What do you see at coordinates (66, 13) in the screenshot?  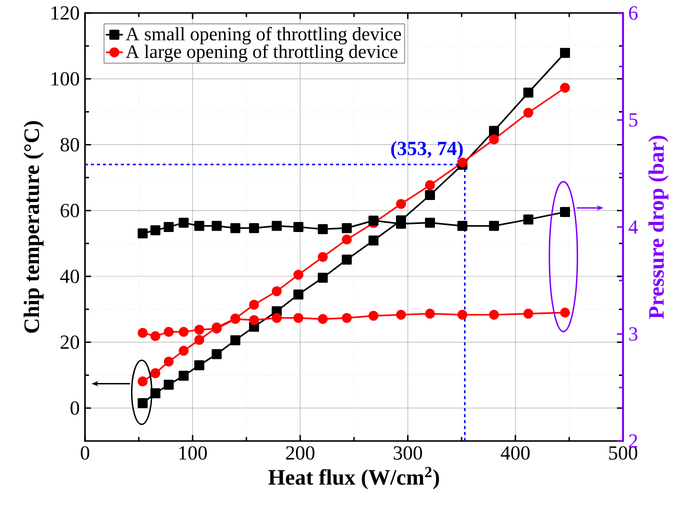 I see `y-tick-label: 120` at bounding box center [66, 13].